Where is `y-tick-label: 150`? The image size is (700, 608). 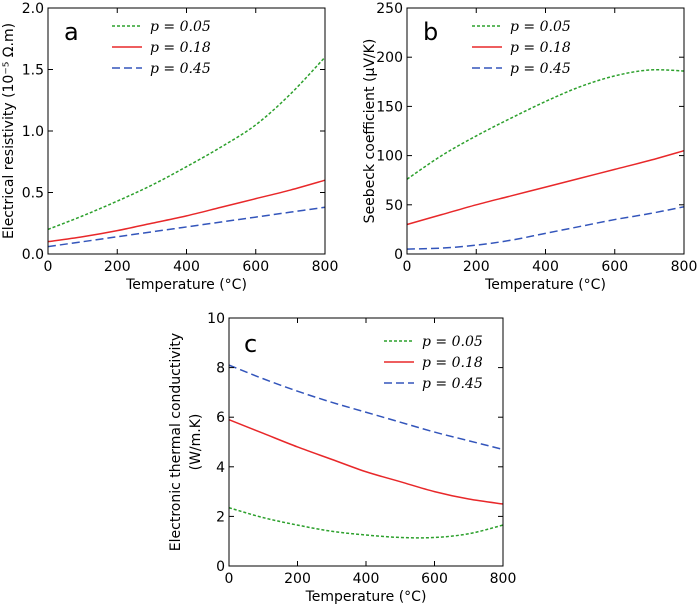
y-tick-label: 150 is located at coordinates (389, 107).